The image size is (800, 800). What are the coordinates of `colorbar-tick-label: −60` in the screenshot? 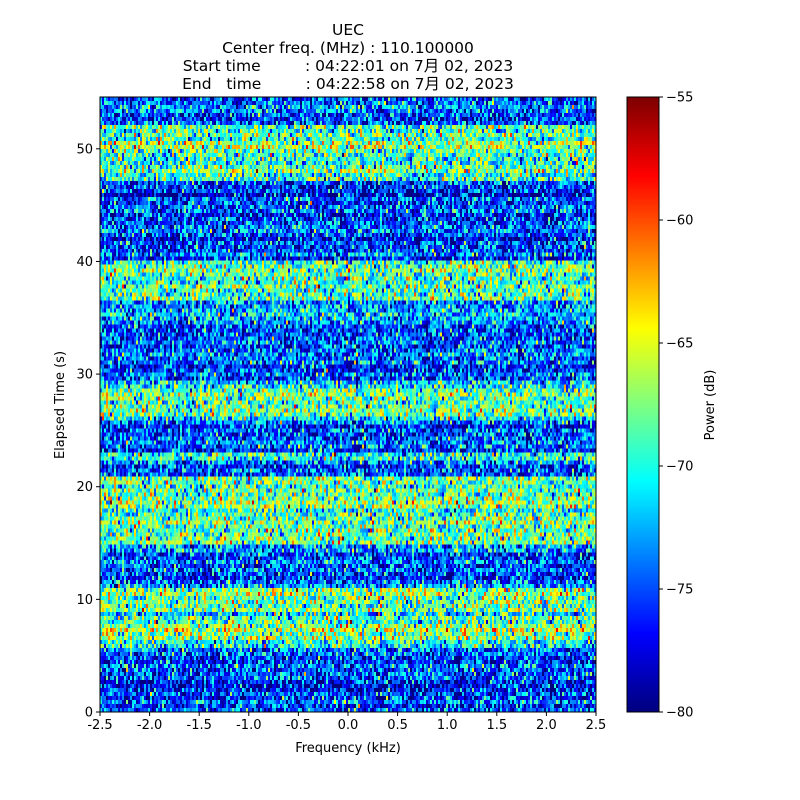 It's located at (679, 221).